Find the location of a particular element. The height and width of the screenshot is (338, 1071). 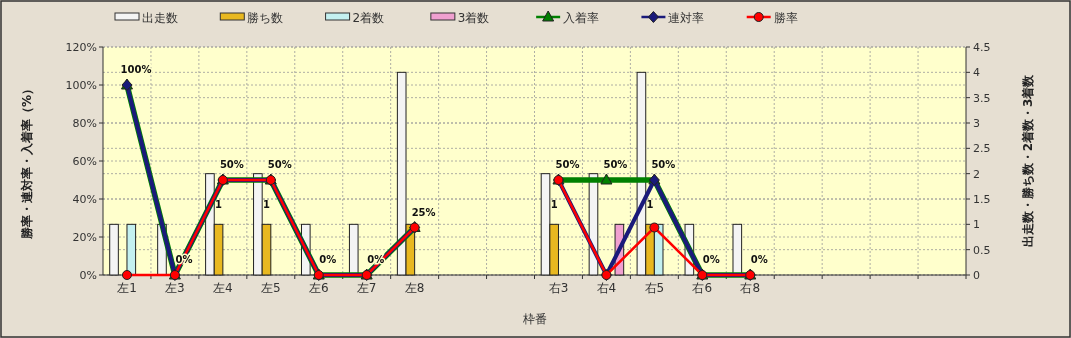

y2-tick-label: 3 is located at coordinates (976, 123).